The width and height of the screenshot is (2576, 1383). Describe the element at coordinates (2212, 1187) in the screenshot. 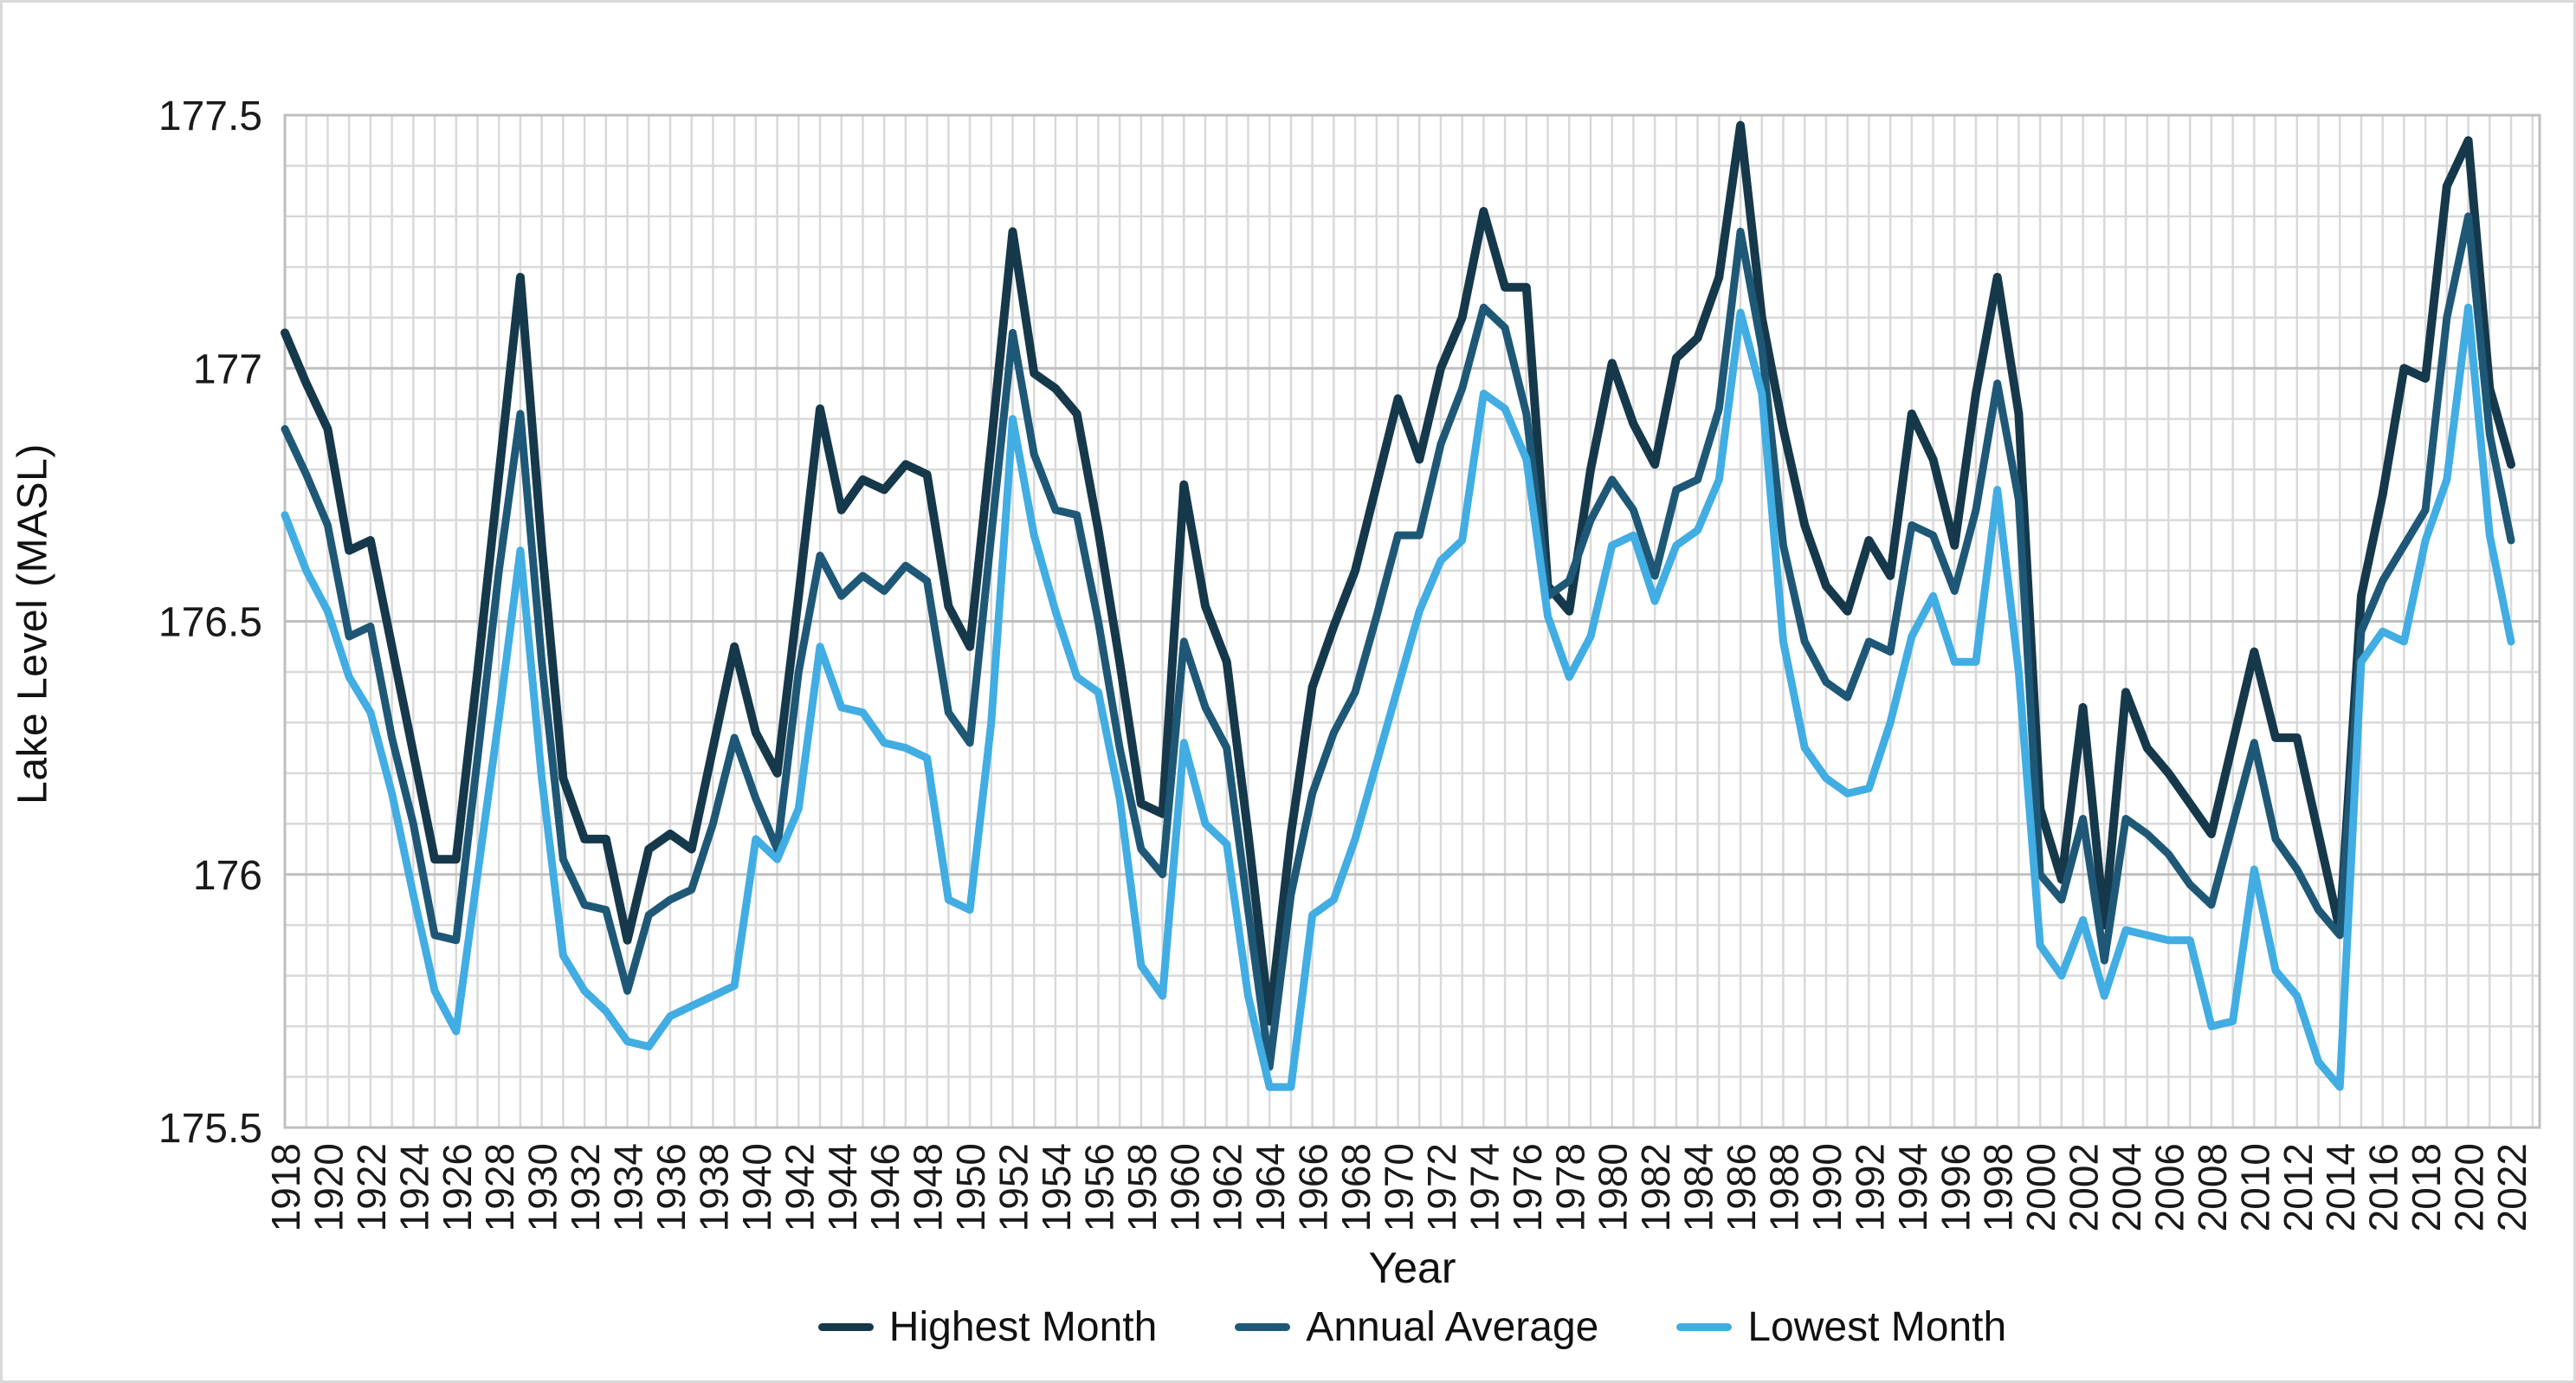

I see `x-tick-label: 2008` at that location.